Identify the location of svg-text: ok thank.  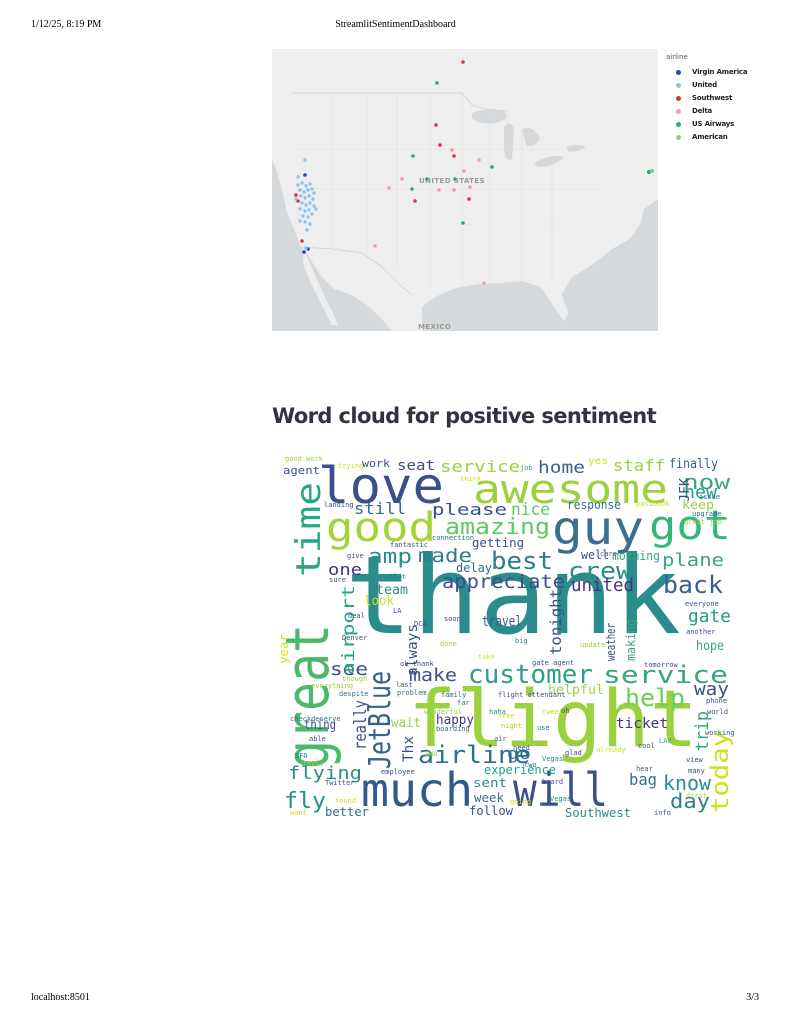
(417, 664).